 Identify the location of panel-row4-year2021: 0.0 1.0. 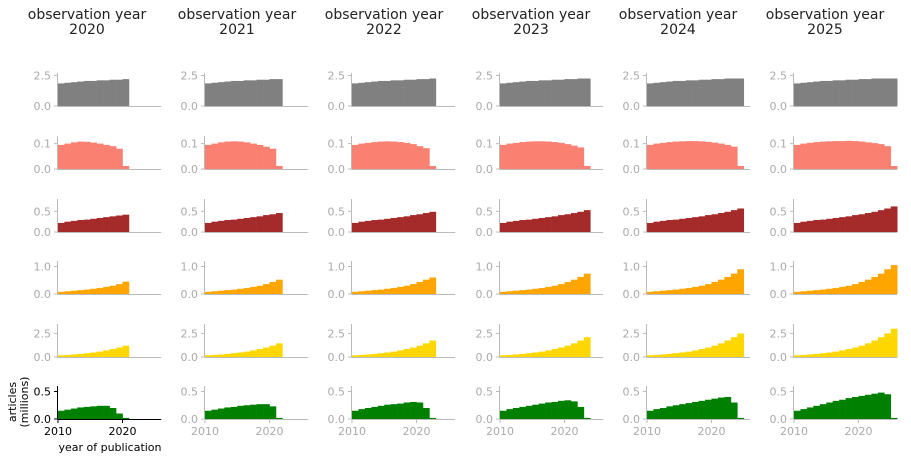
(245, 281).